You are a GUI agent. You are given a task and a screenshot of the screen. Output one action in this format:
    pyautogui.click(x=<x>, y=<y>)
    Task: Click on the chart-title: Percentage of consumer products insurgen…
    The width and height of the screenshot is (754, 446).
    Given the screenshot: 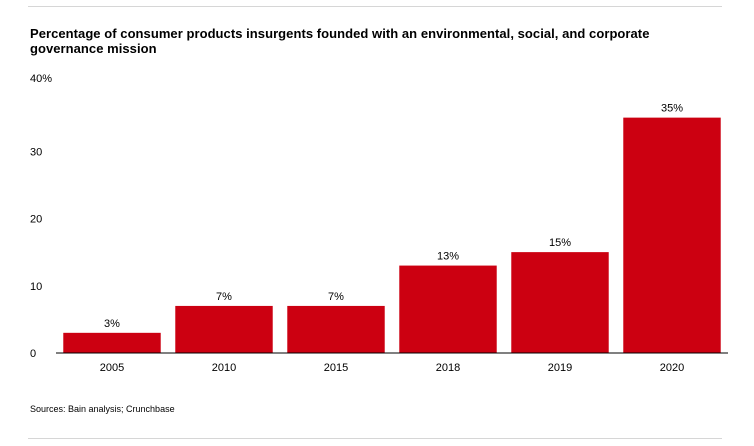 What is the action you would take?
    pyautogui.click(x=340, y=41)
    